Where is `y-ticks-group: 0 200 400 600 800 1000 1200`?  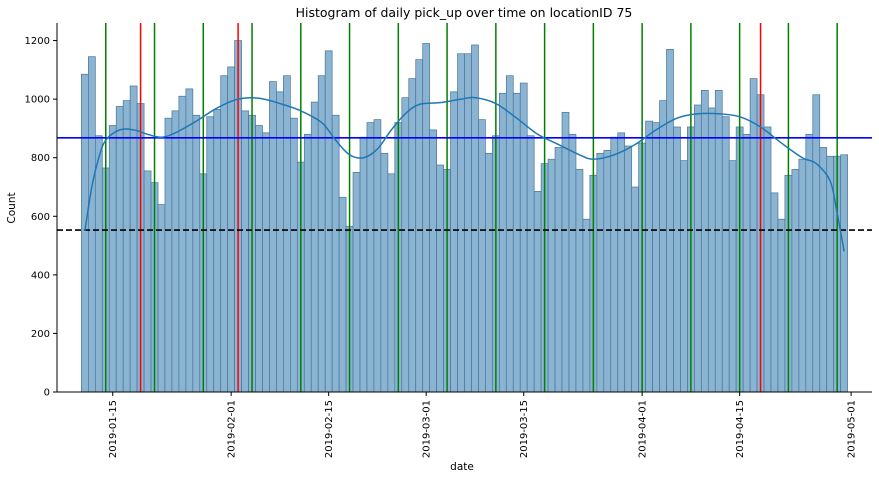
y-ticks-group: 0 200 400 600 800 1000 1200 is located at coordinates (41, 217).